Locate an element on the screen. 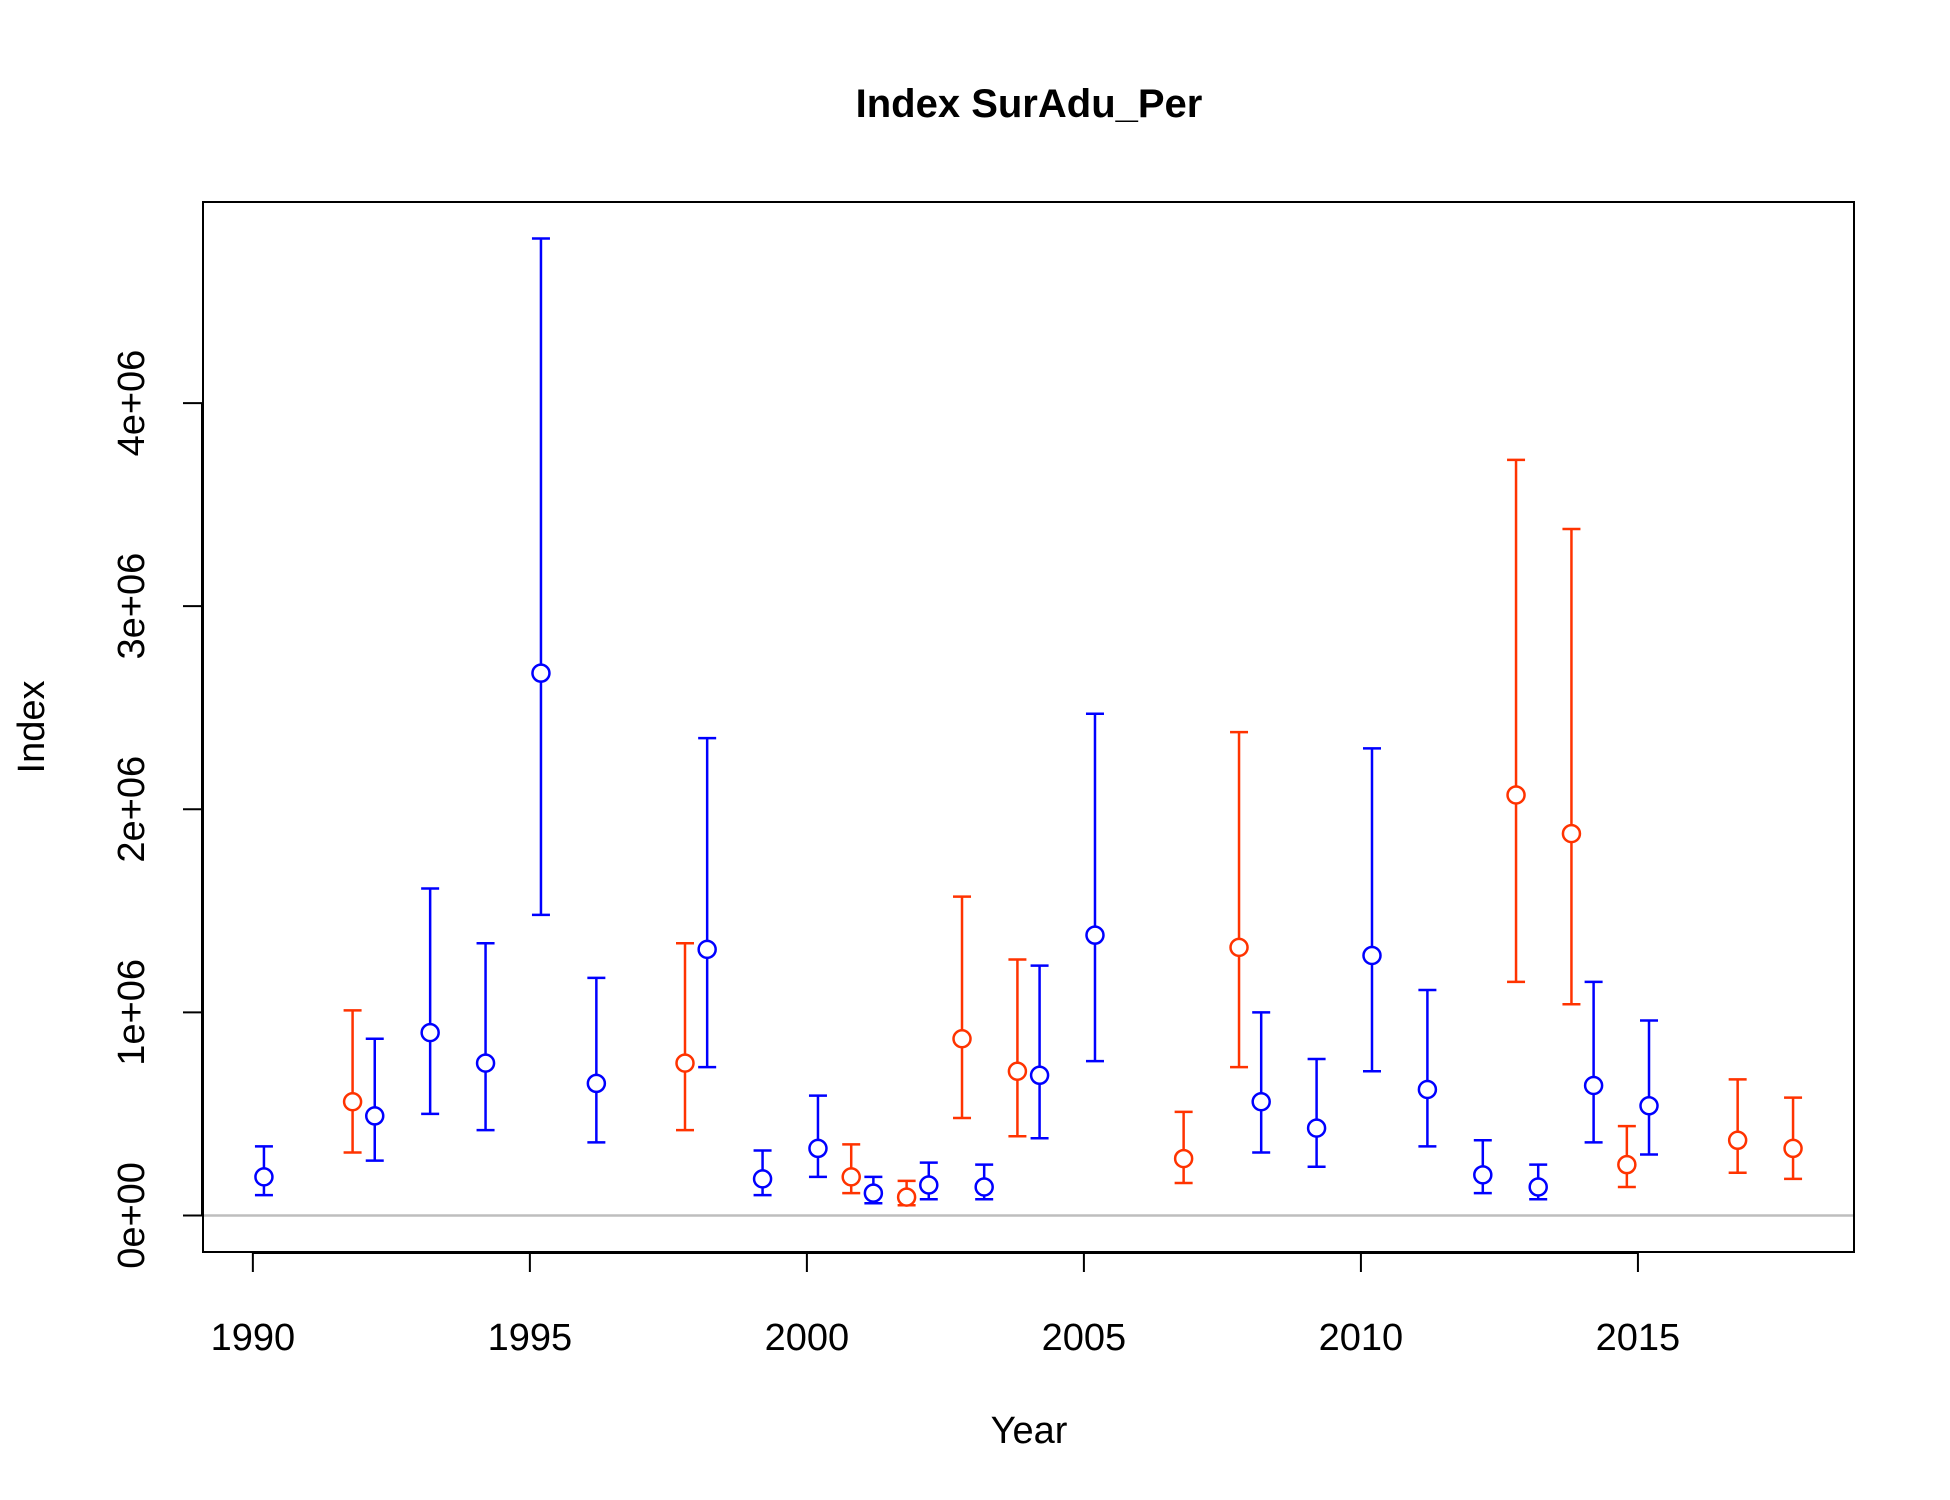 The width and height of the screenshot is (1950, 1500). y-tick-label: 0e+00 is located at coordinates (132, 1215).